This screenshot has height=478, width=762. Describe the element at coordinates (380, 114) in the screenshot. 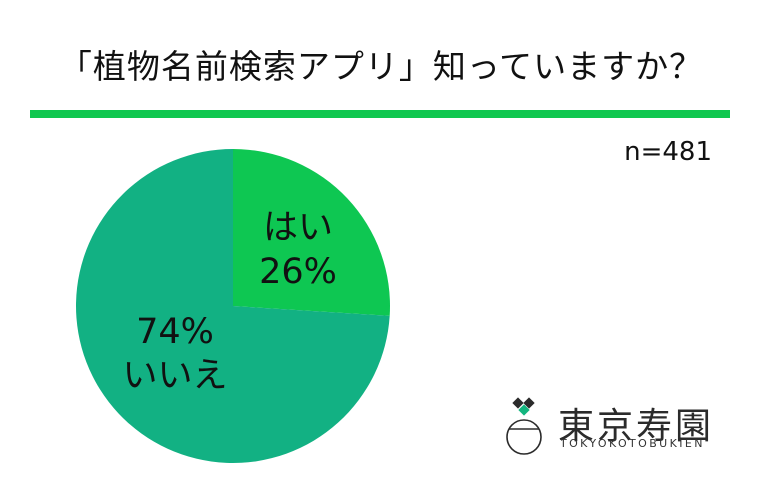

I see `title-underline` at that location.